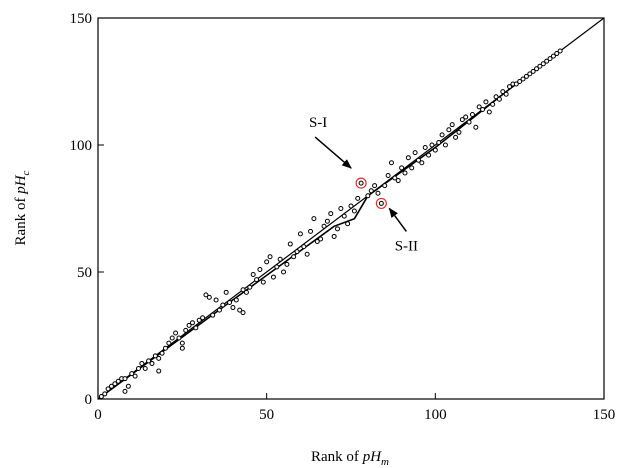 The width and height of the screenshot is (620, 468). What do you see at coordinates (604, 415) in the screenshot?
I see `x-tick-label: 150` at bounding box center [604, 415].